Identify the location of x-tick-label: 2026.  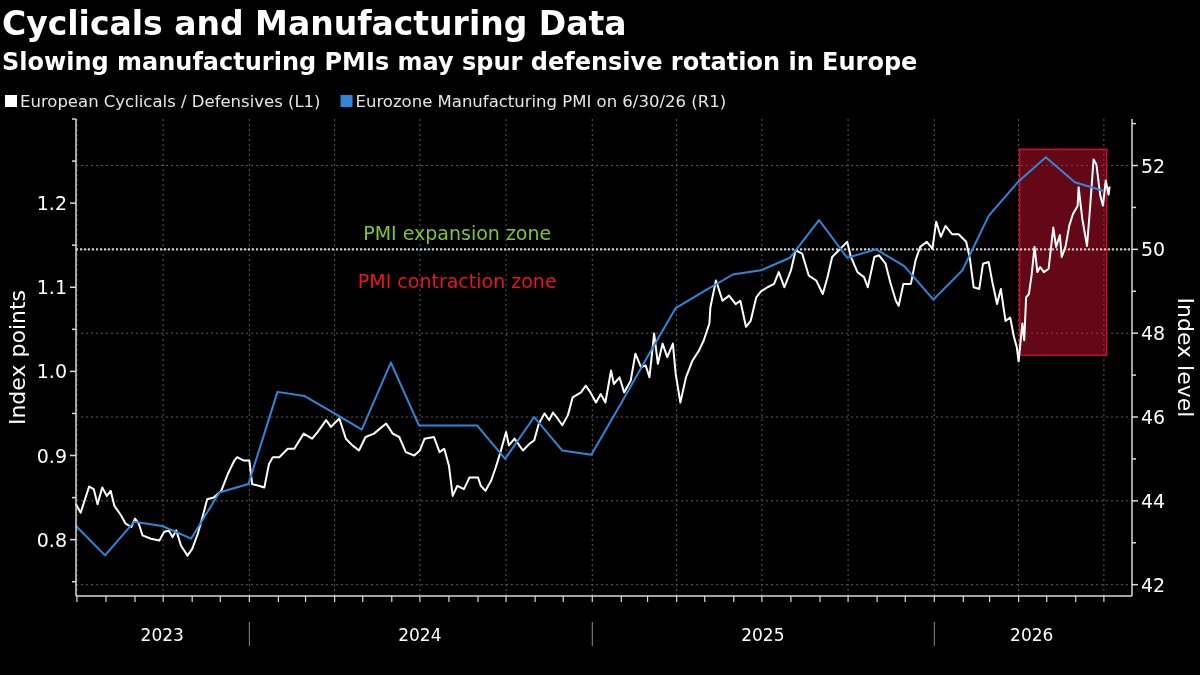
(1032, 635).